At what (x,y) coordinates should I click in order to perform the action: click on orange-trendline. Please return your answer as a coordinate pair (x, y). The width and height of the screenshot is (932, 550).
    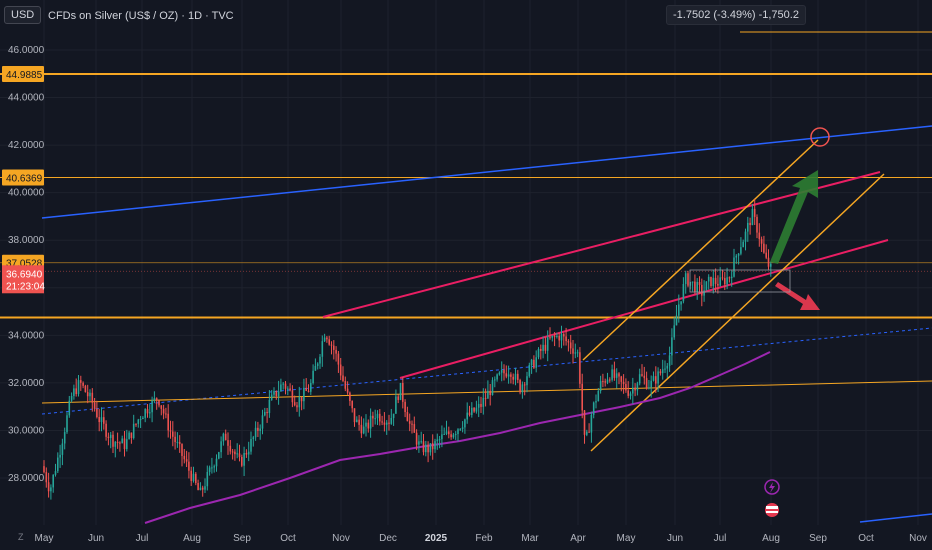
    Looking at the image, I should click on (486, 392).